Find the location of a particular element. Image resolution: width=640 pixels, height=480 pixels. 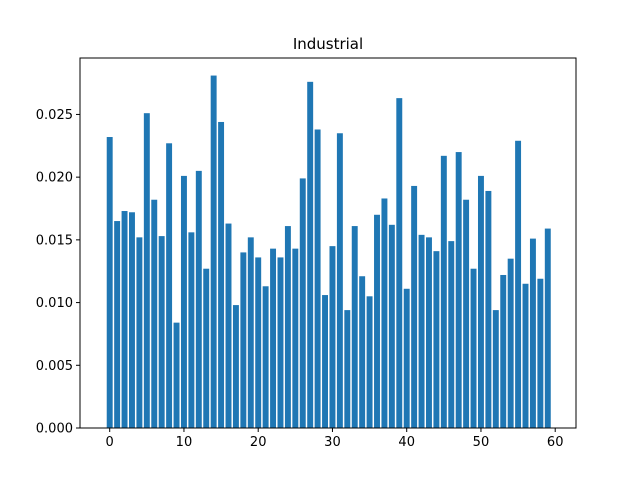

y-tick-label: 0.020 is located at coordinates (54, 178).